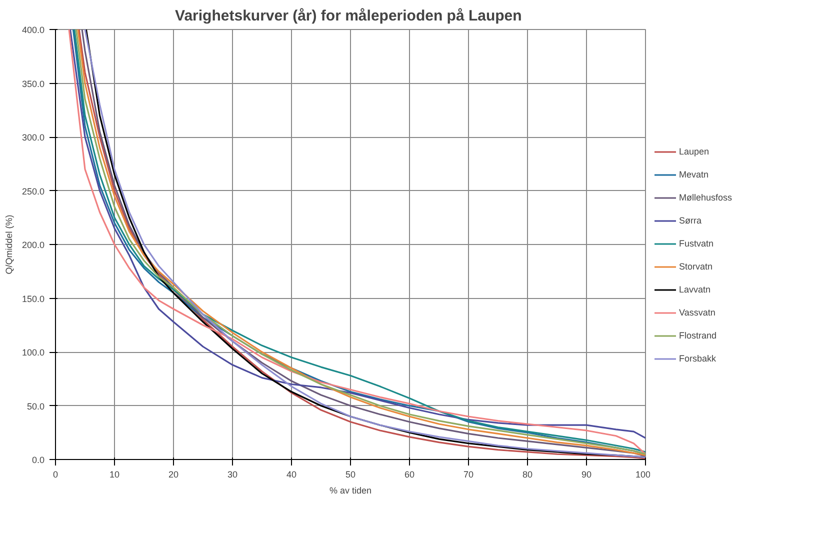  I want to click on x-axis-title: % av tiden, so click(350, 491).